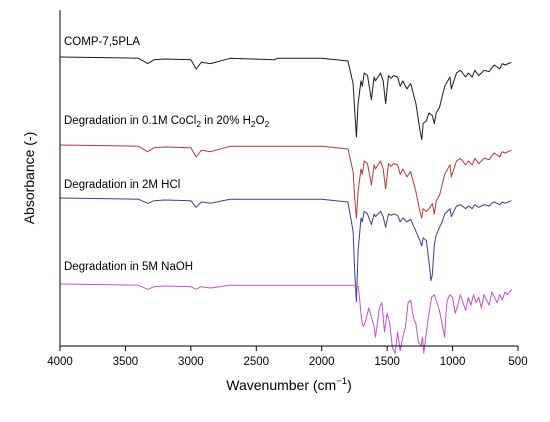 This screenshot has height=422, width=550. Describe the element at coordinates (260, 121) in the screenshot. I see `series-label-text: O` at that location.